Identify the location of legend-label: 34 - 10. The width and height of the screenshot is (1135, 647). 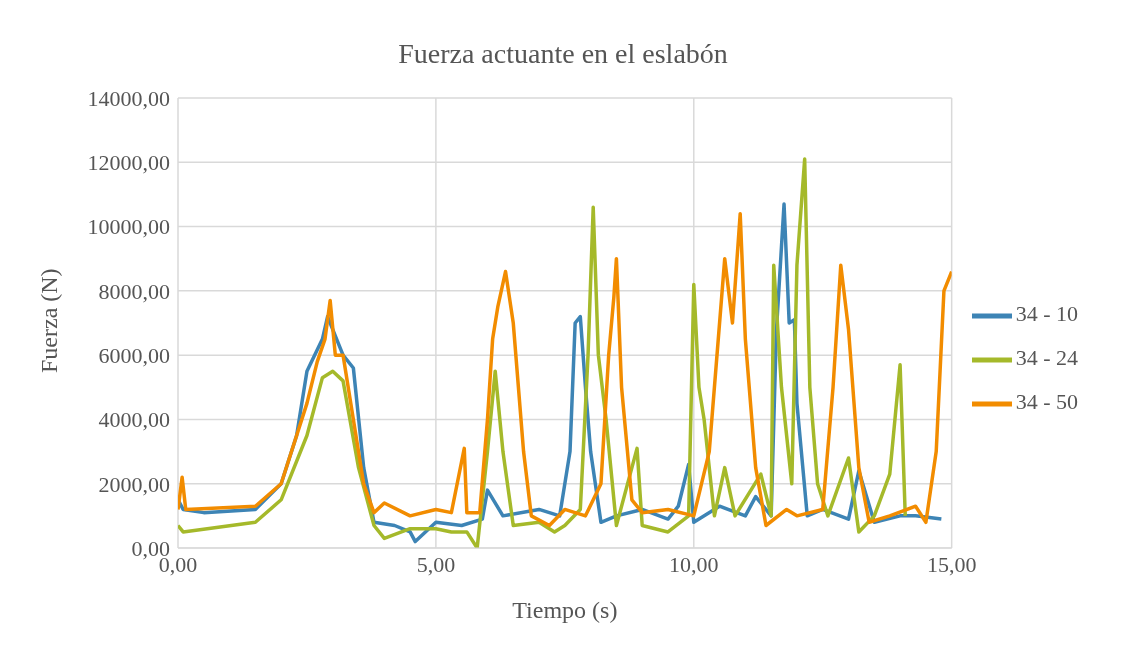
(1046, 313).